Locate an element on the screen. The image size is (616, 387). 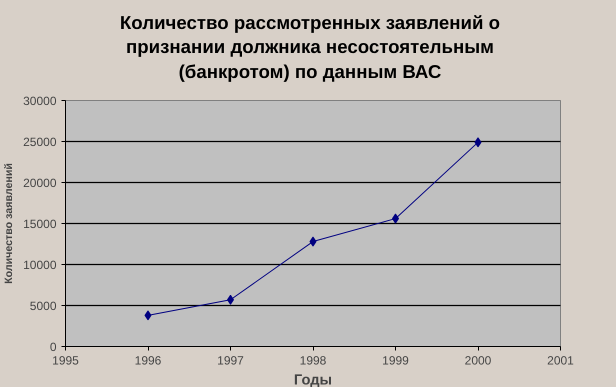
y-axis-title: Количество заявлений is located at coordinates (9, 223).